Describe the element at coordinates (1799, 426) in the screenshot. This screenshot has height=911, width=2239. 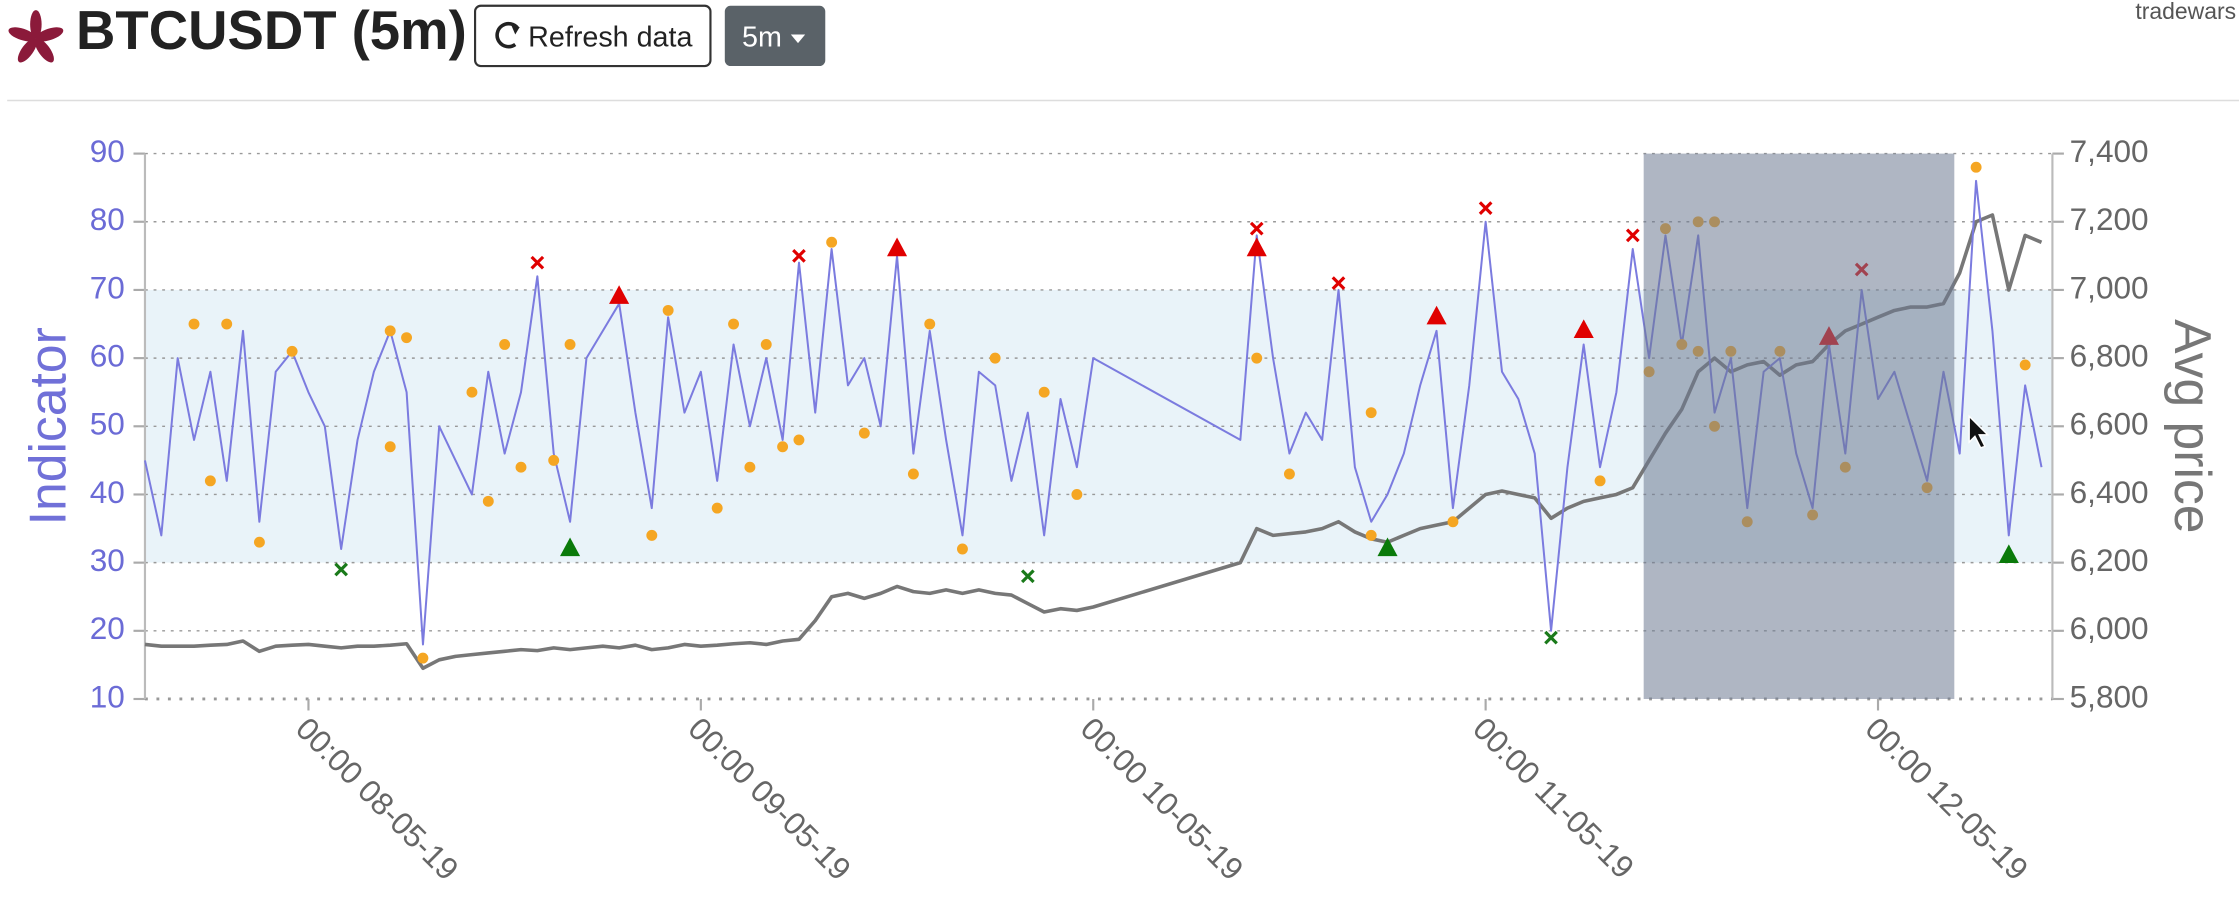
I see `selection-brush` at that location.